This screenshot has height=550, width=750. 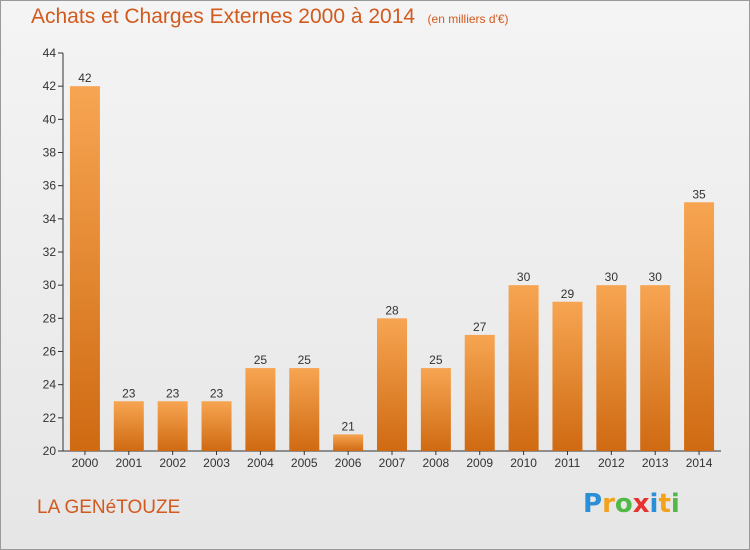 I want to click on x-tick-label: 2005, so click(x=304, y=463).